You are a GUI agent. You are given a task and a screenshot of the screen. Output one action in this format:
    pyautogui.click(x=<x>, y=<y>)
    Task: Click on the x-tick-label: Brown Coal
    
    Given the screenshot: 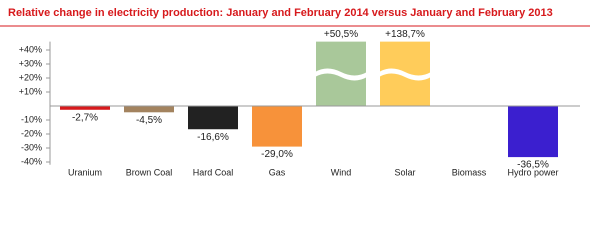 What is the action you would take?
    pyautogui.click(x=149, y=172)
    